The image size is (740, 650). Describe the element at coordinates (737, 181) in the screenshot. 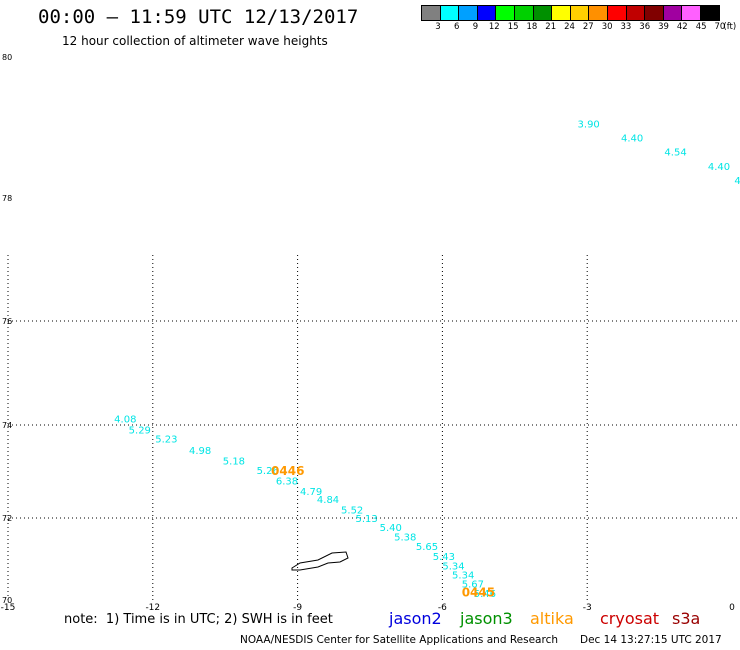

I see `wave-height-label: 4.` at that location.